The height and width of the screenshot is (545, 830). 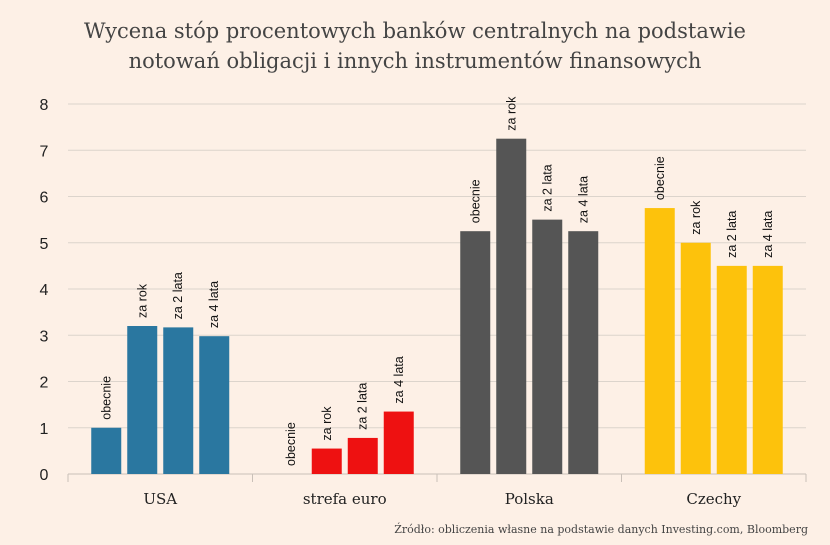 I want to click on category-label: Czechy, so click(x=713, y=499).